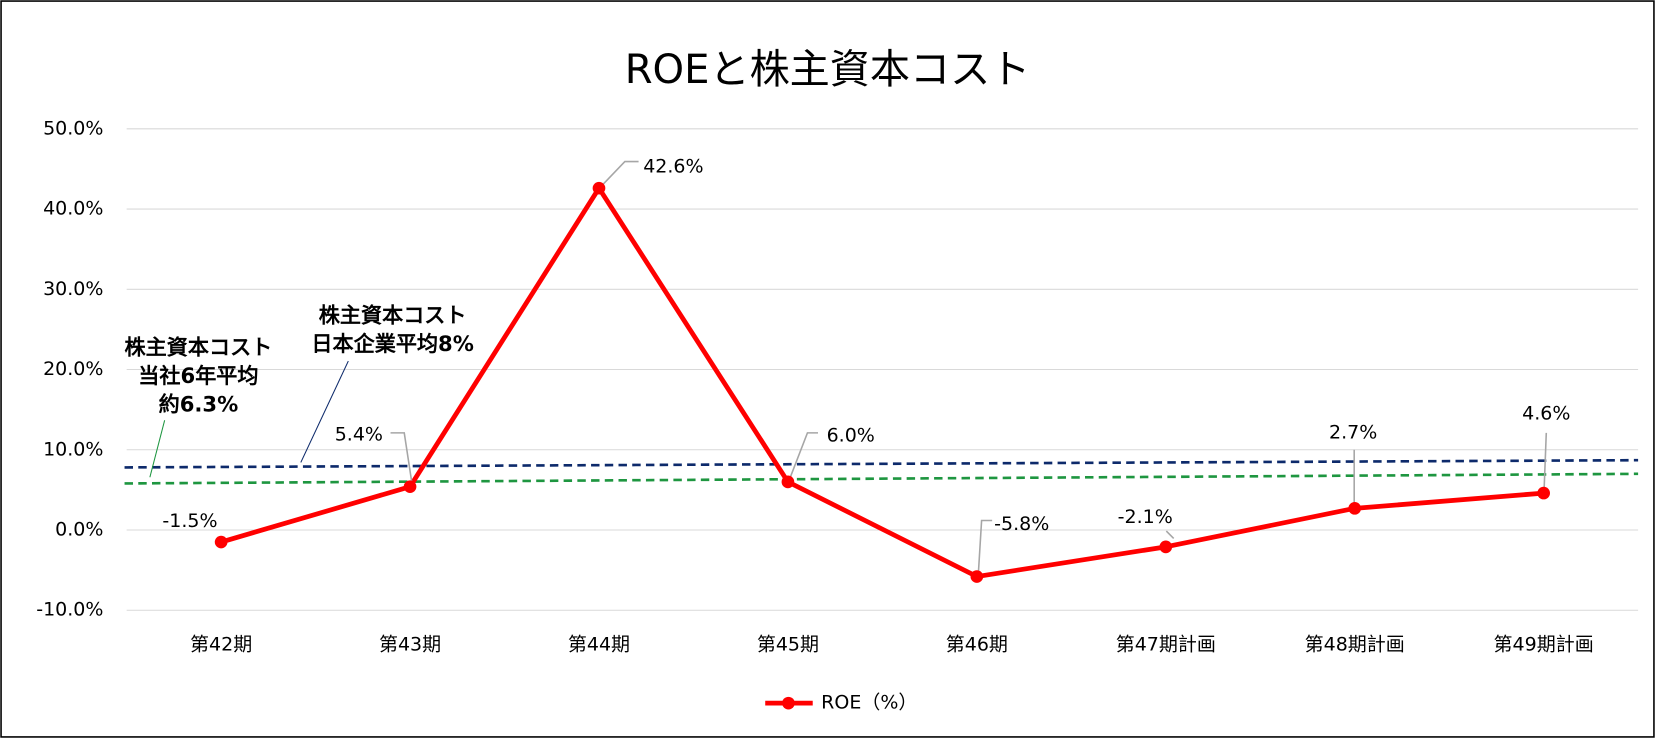  Describe the element at coordinates (199, 403) in the screenshot. I see `annotation: 約6.3%` at that location.